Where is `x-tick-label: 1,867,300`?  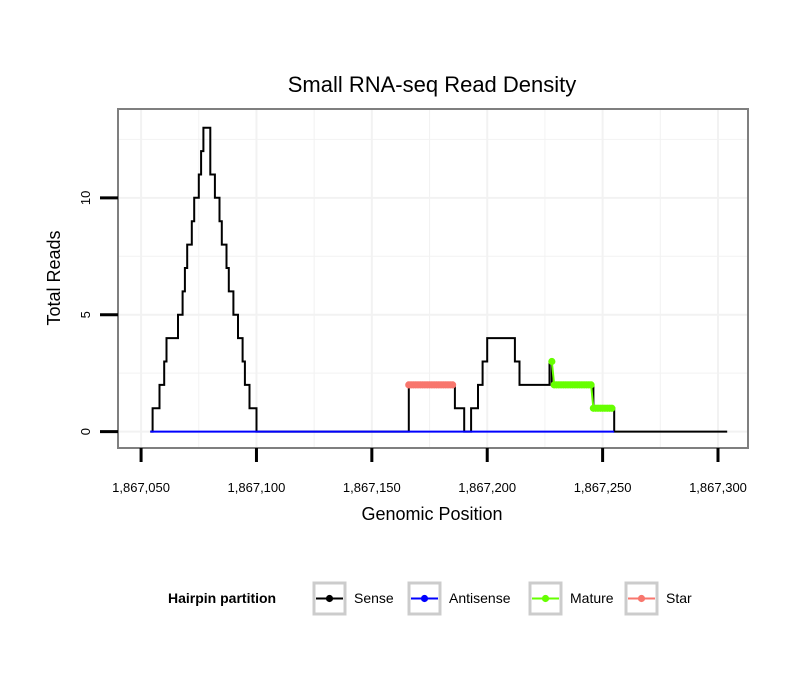 x-tick-label: 1,867,300 is located at coordinates (718, 487).